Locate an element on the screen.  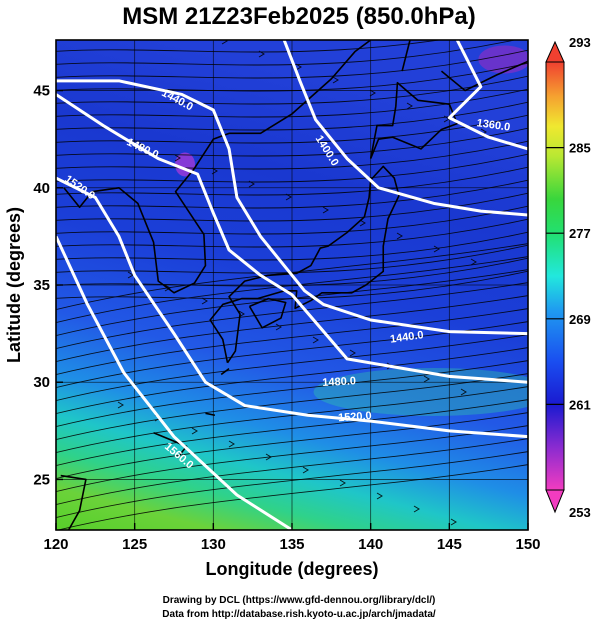
x-tick-label: 140 is located at coordinates (370, 544).